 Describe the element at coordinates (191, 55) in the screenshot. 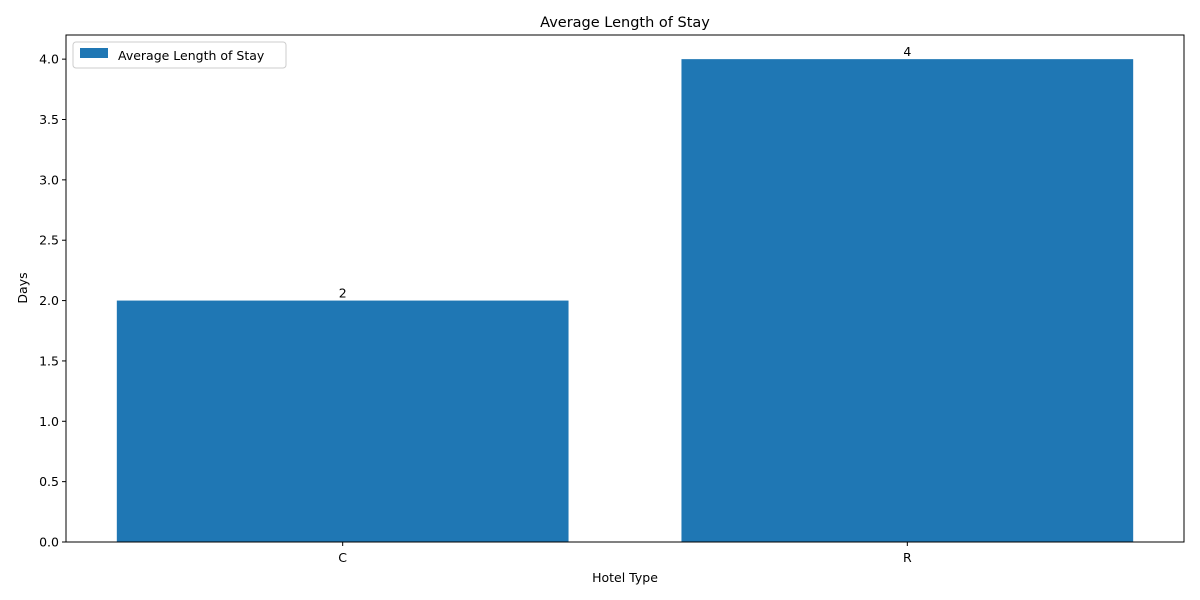

I see `legend-label: Average Length of Stay` at that location.